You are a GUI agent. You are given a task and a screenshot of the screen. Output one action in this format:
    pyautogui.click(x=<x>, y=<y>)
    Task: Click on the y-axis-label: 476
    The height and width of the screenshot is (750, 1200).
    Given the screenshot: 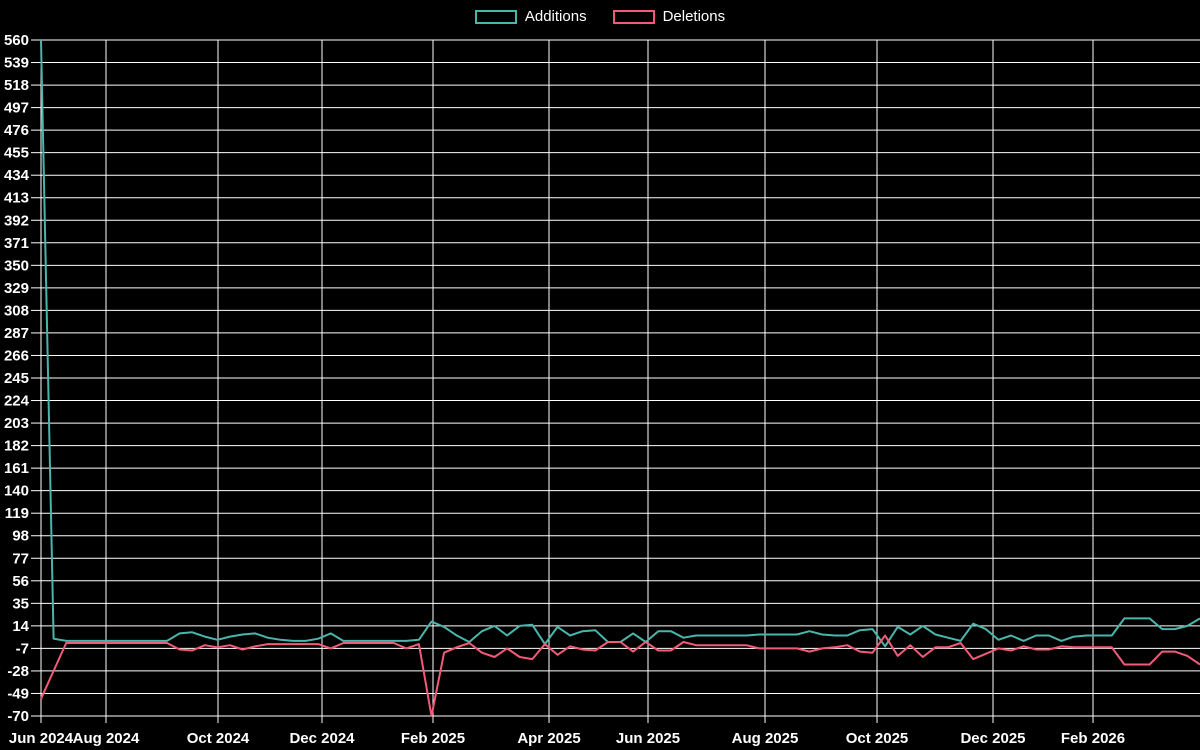 What is the action you would take?
    pyautogui.click(x=16, y=130)
    